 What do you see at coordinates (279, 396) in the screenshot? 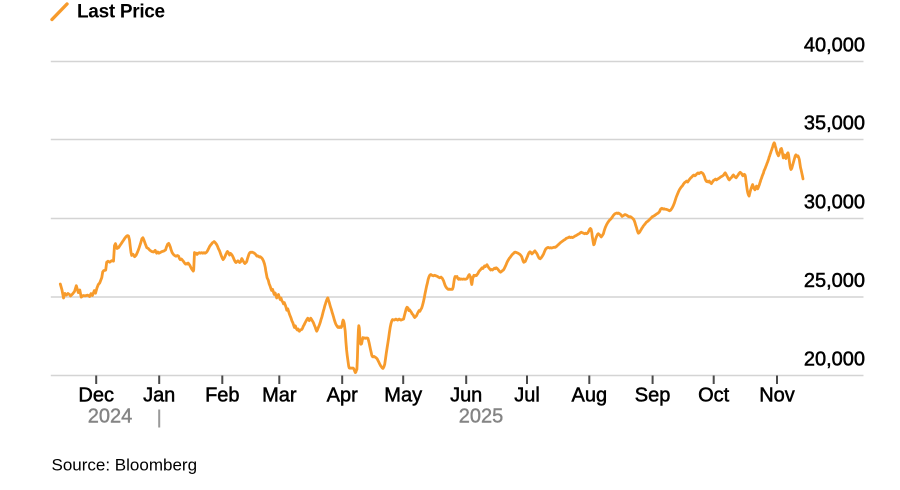
I see `svg-text: Mar` at bounding box center [279, 396].